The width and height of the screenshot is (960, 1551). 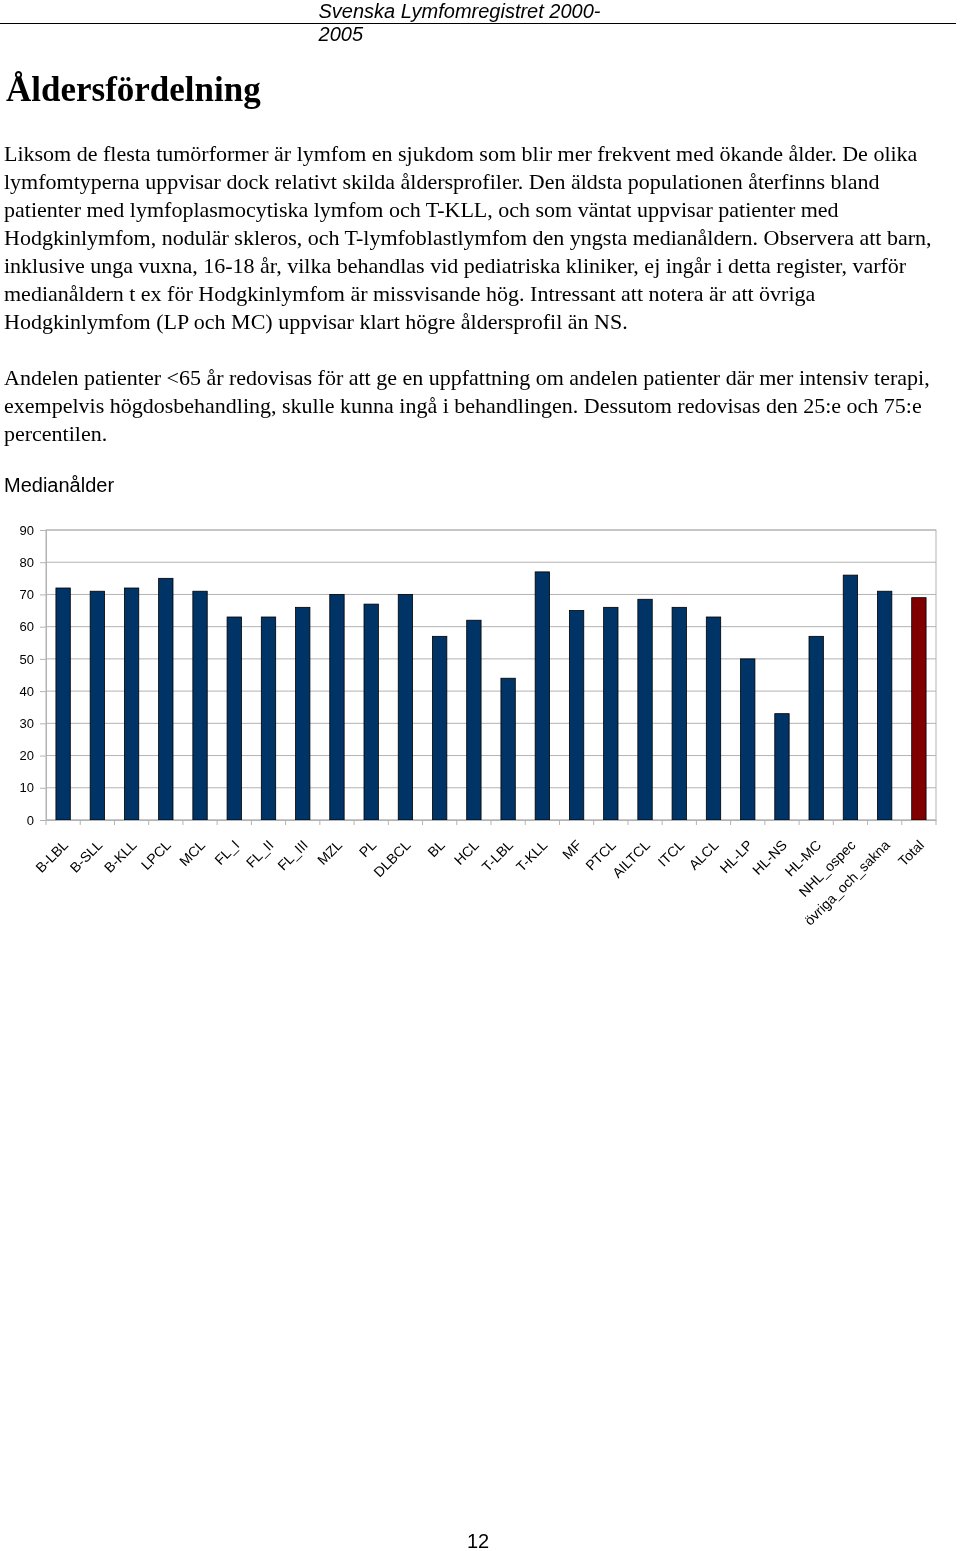 I want to click on y-tick-label: 70, so click(x=26, y=595).